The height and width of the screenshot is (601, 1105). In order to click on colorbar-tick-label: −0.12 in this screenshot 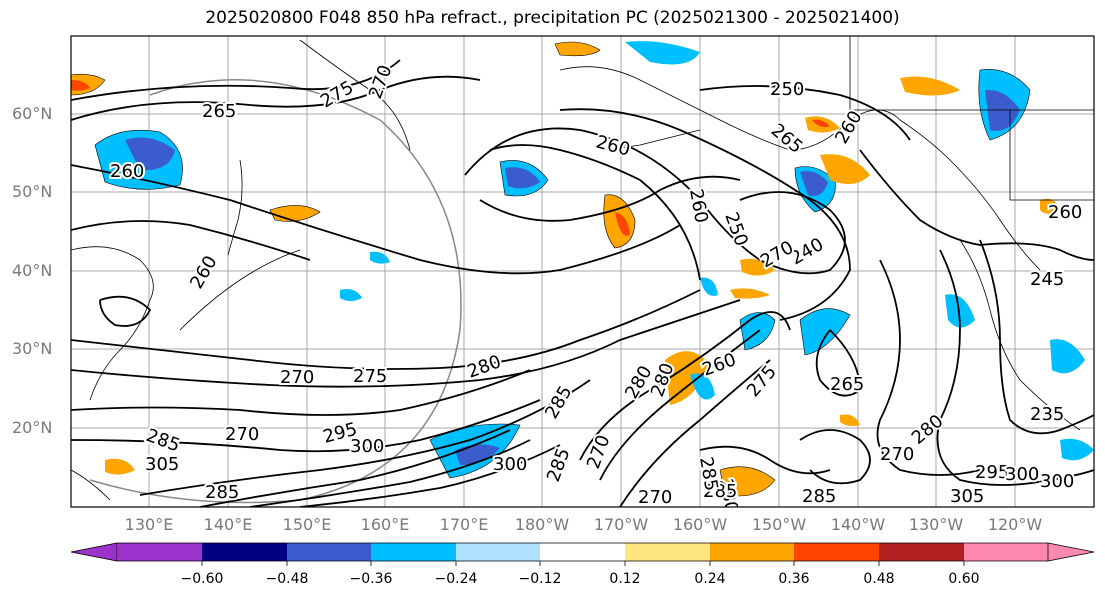, I will do `click(540, 579)`.